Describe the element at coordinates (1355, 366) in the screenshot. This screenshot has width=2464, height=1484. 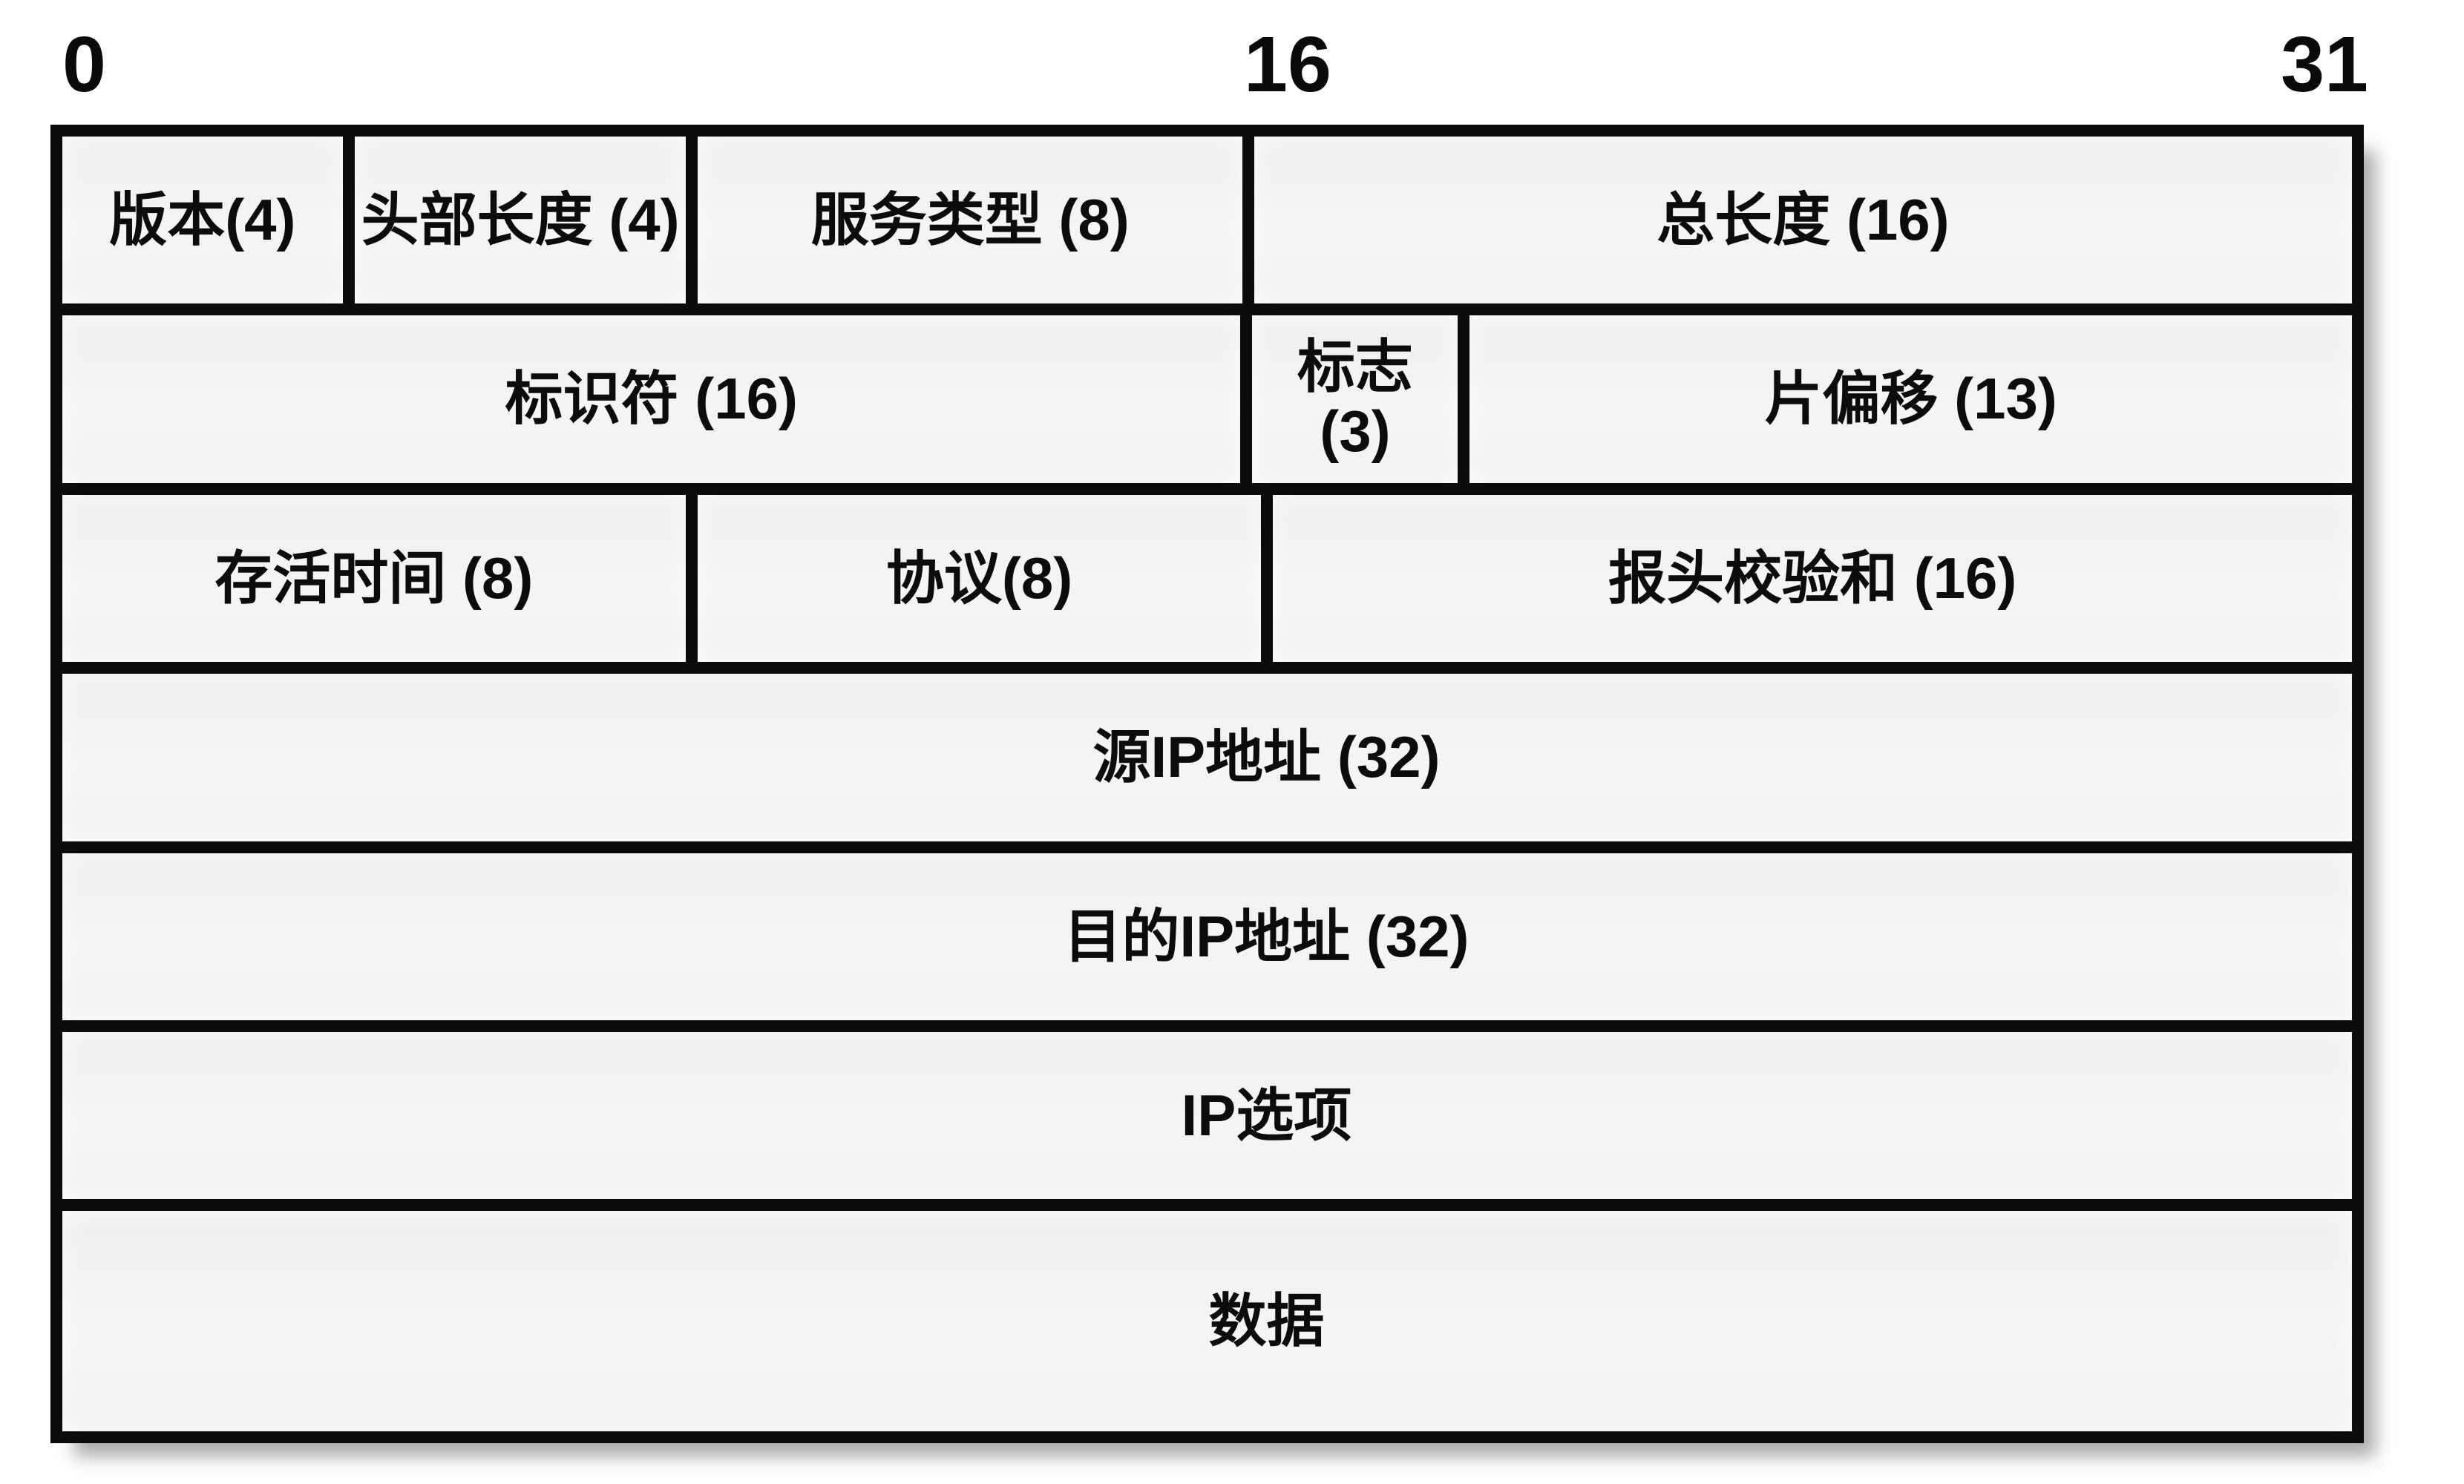
I see `field-flags-label: 标志` at that location.